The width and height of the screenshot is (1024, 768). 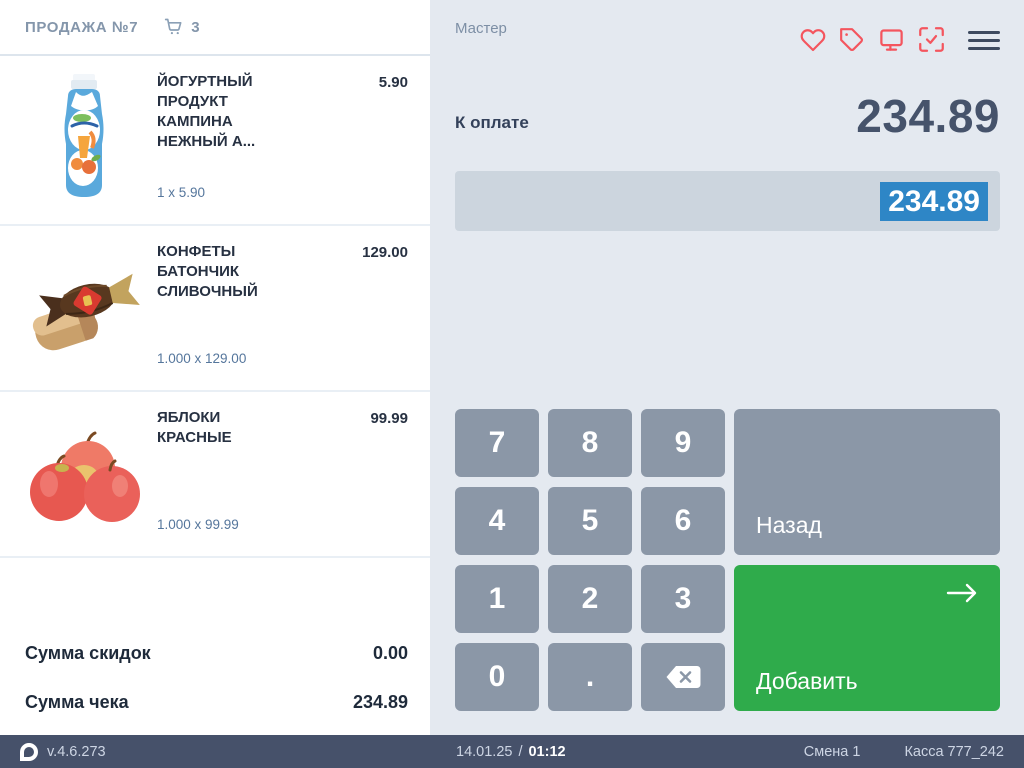 I want to click on menu-icon, so click(x=984, y=40).